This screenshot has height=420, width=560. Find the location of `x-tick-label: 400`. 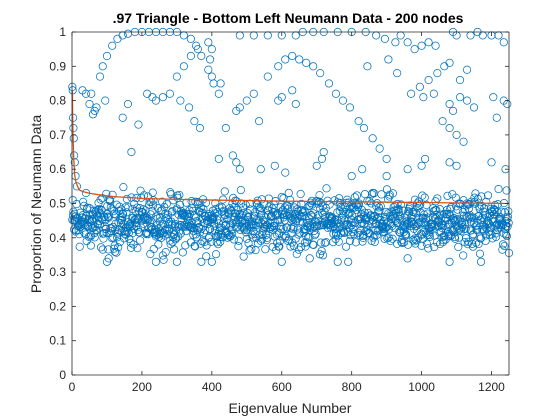

x-tick-label: 400 is located at coordinates (212, 387).